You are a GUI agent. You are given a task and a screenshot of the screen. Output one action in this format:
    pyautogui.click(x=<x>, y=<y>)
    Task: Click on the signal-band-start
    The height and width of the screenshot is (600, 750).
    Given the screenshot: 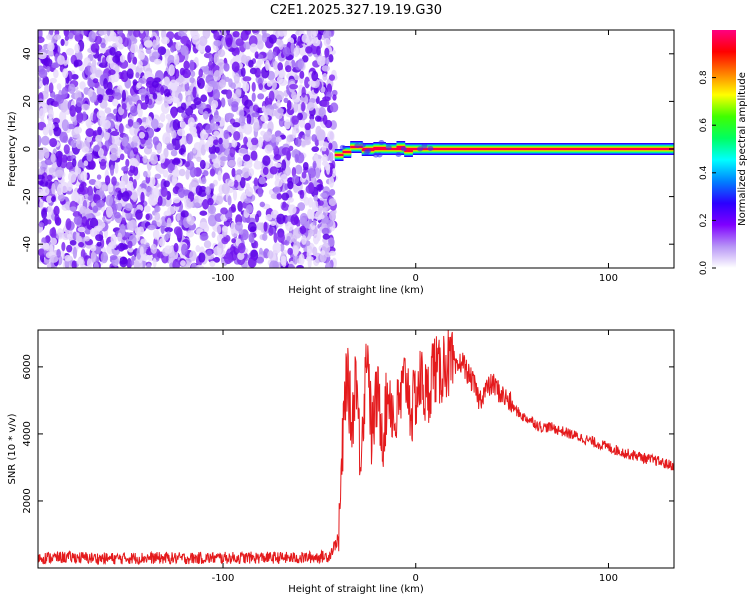 What is the action you would take?
    pyautogui.click(x=401, y=147)
    